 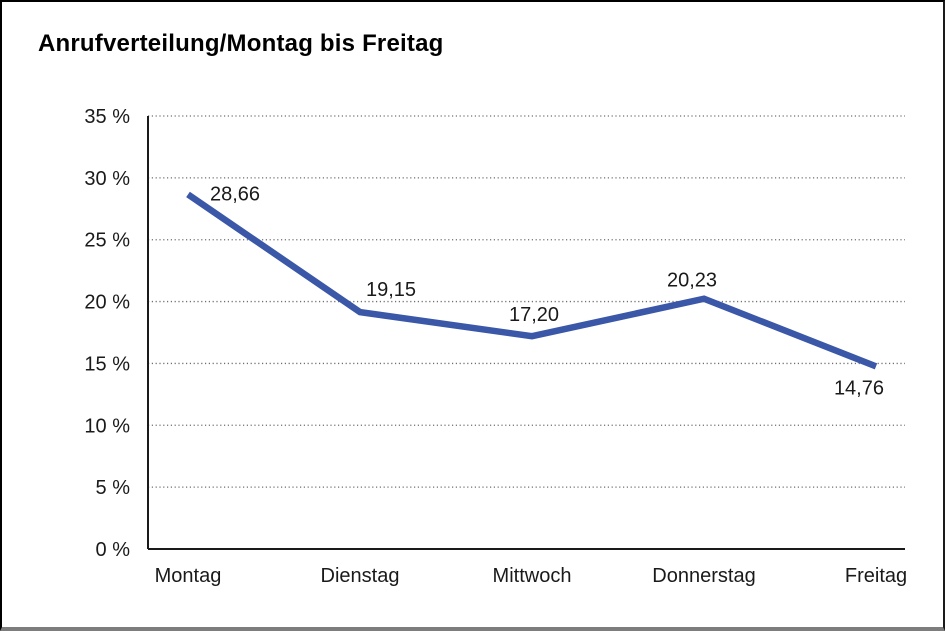 I want to click on y-tick-label: 5 %, so click(x=113, y=488).